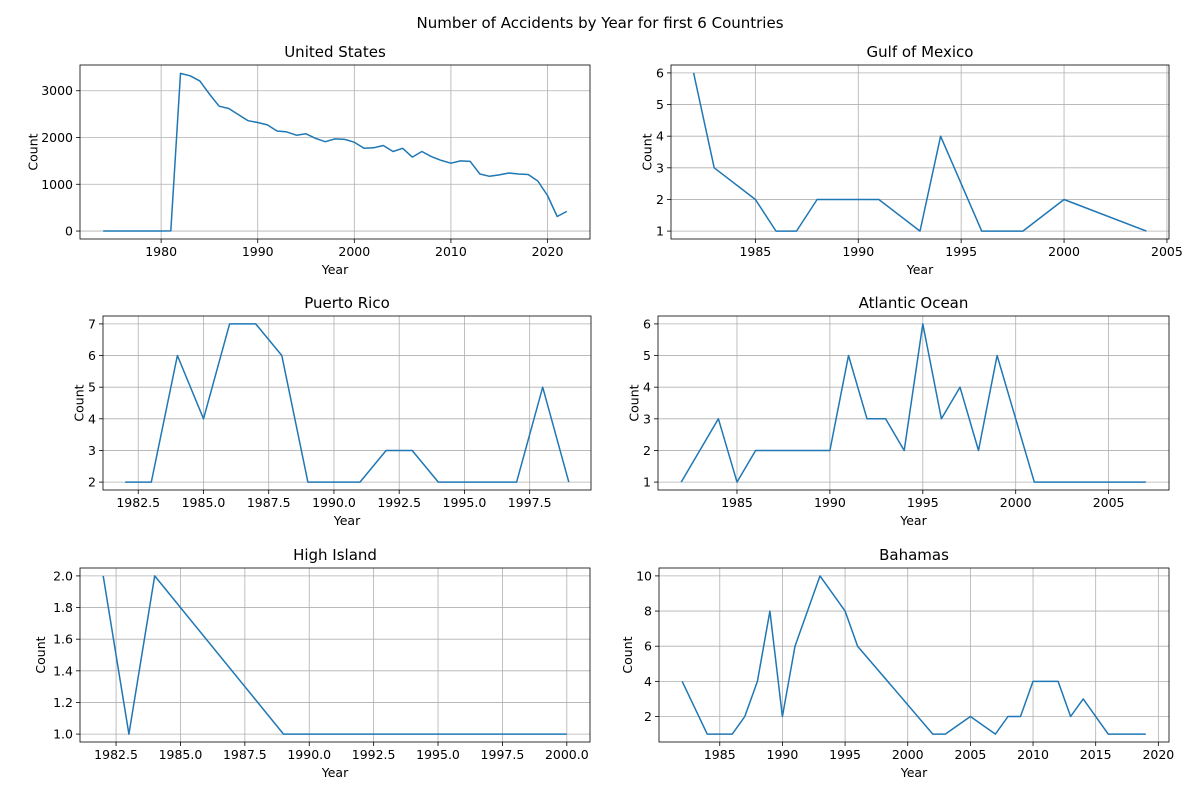 The height and width of the screenshot is (800, 1200). Describe the element at coordinates (92, 323) in the screenshot. I see `y-tick-label: 7` at that location.